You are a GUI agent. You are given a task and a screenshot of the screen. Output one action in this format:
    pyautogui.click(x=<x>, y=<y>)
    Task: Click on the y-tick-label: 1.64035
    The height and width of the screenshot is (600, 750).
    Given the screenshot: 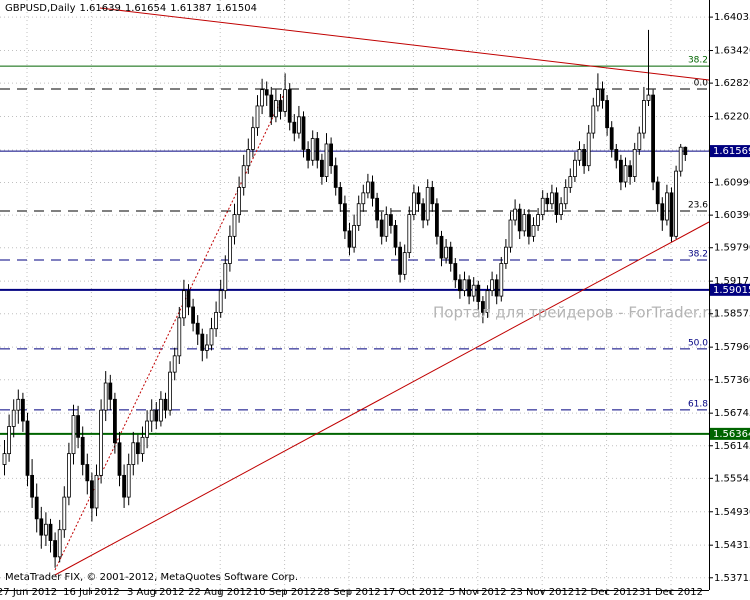 What is the action you would take?
    pyautogui.click(x=732, y=17)
    